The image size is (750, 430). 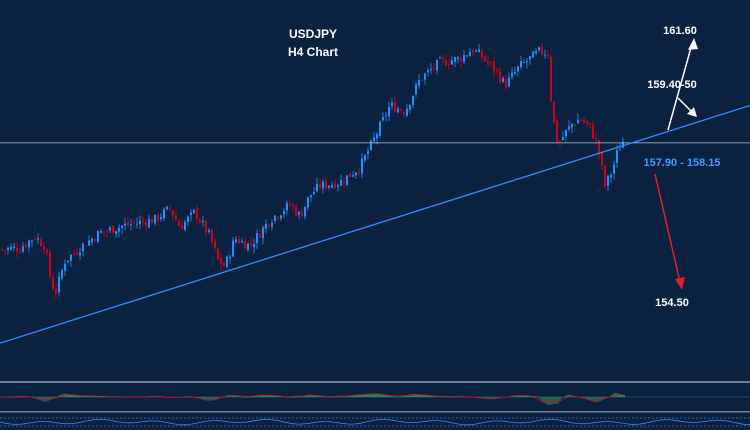 I want to click on arrow-up-primary, so click(x=682, y=84).